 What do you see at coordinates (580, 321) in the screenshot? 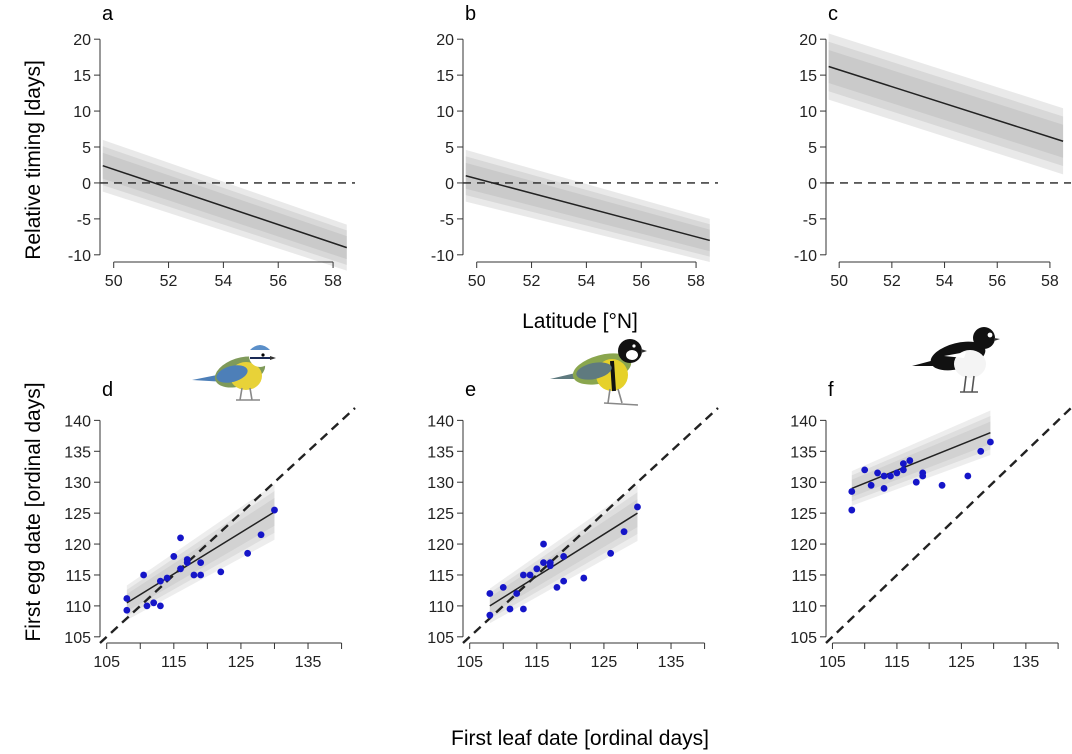
I see `x-axis-title-top: Latitude [°N]` at bounding box center [580, 321].